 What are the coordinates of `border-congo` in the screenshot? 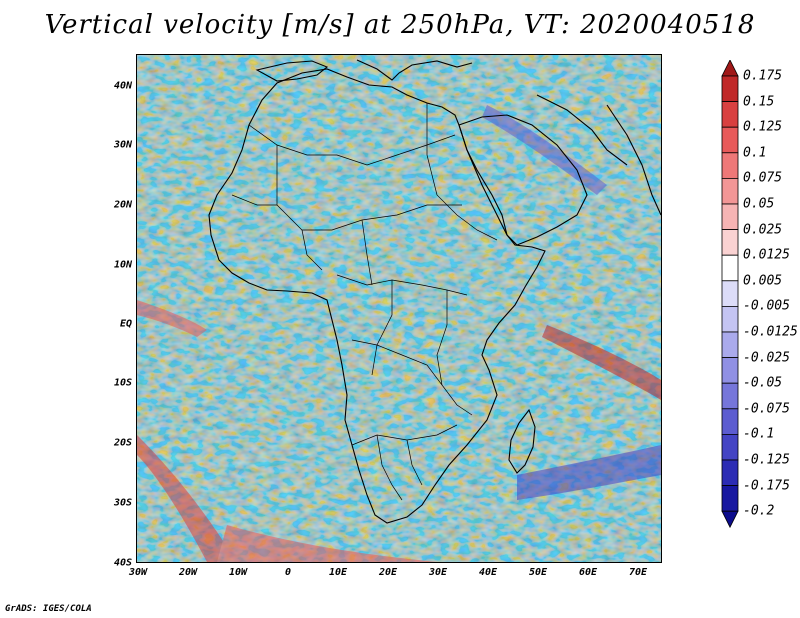 It's located at (397, 362).